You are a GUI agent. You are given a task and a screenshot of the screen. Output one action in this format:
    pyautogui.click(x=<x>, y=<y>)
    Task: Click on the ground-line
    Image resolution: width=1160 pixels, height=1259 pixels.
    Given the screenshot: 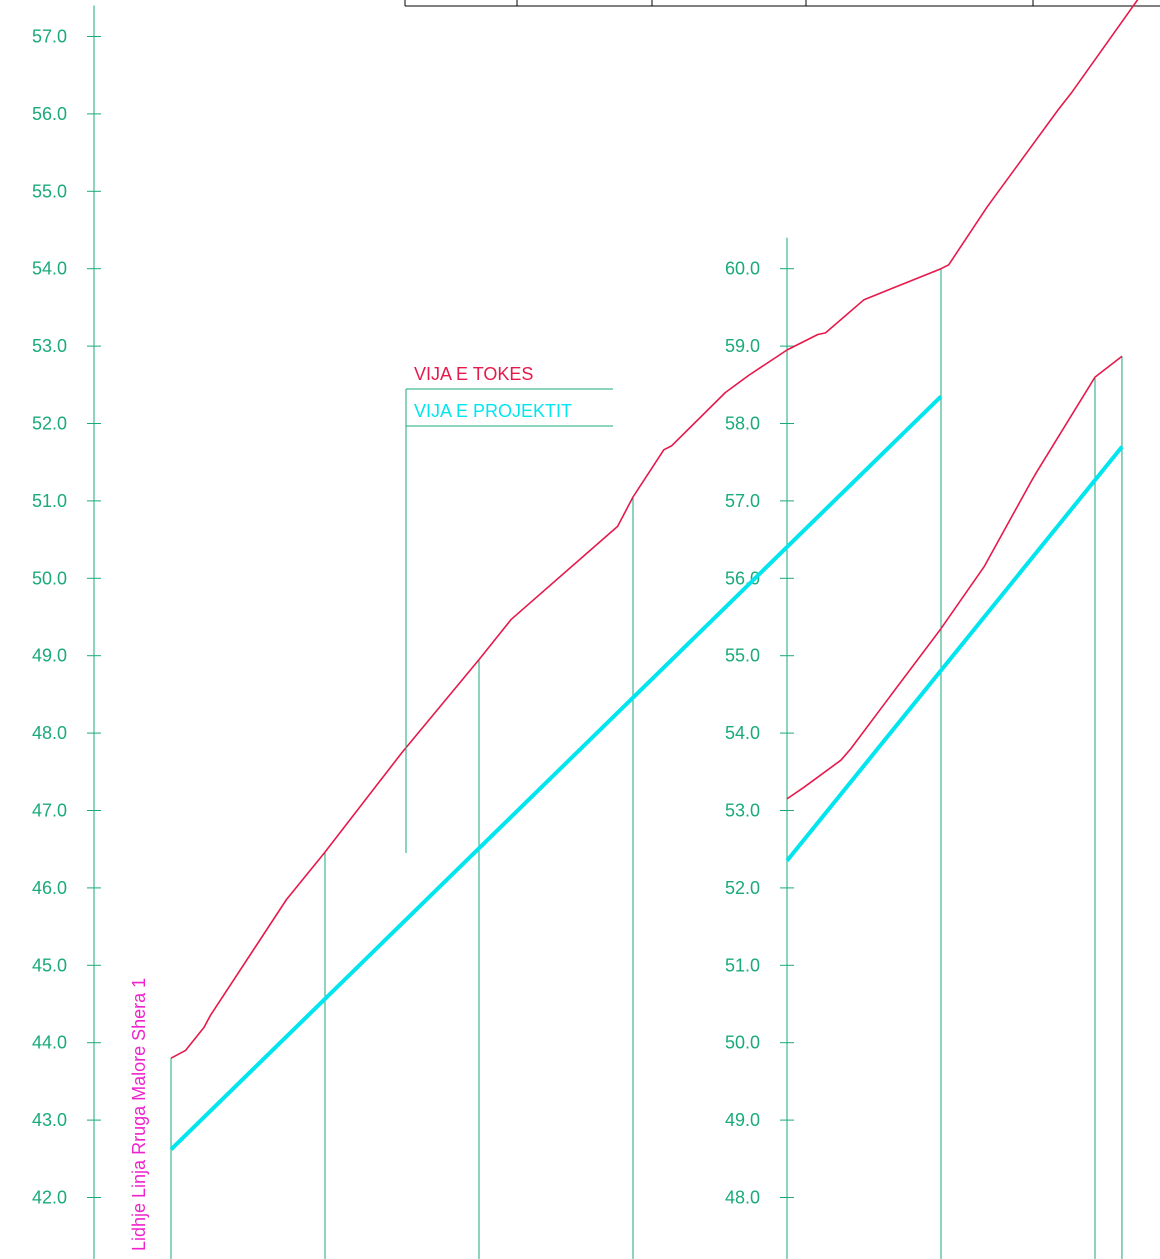 What is the action you would take?
    pyautogui.click(x=954, y=577)
    